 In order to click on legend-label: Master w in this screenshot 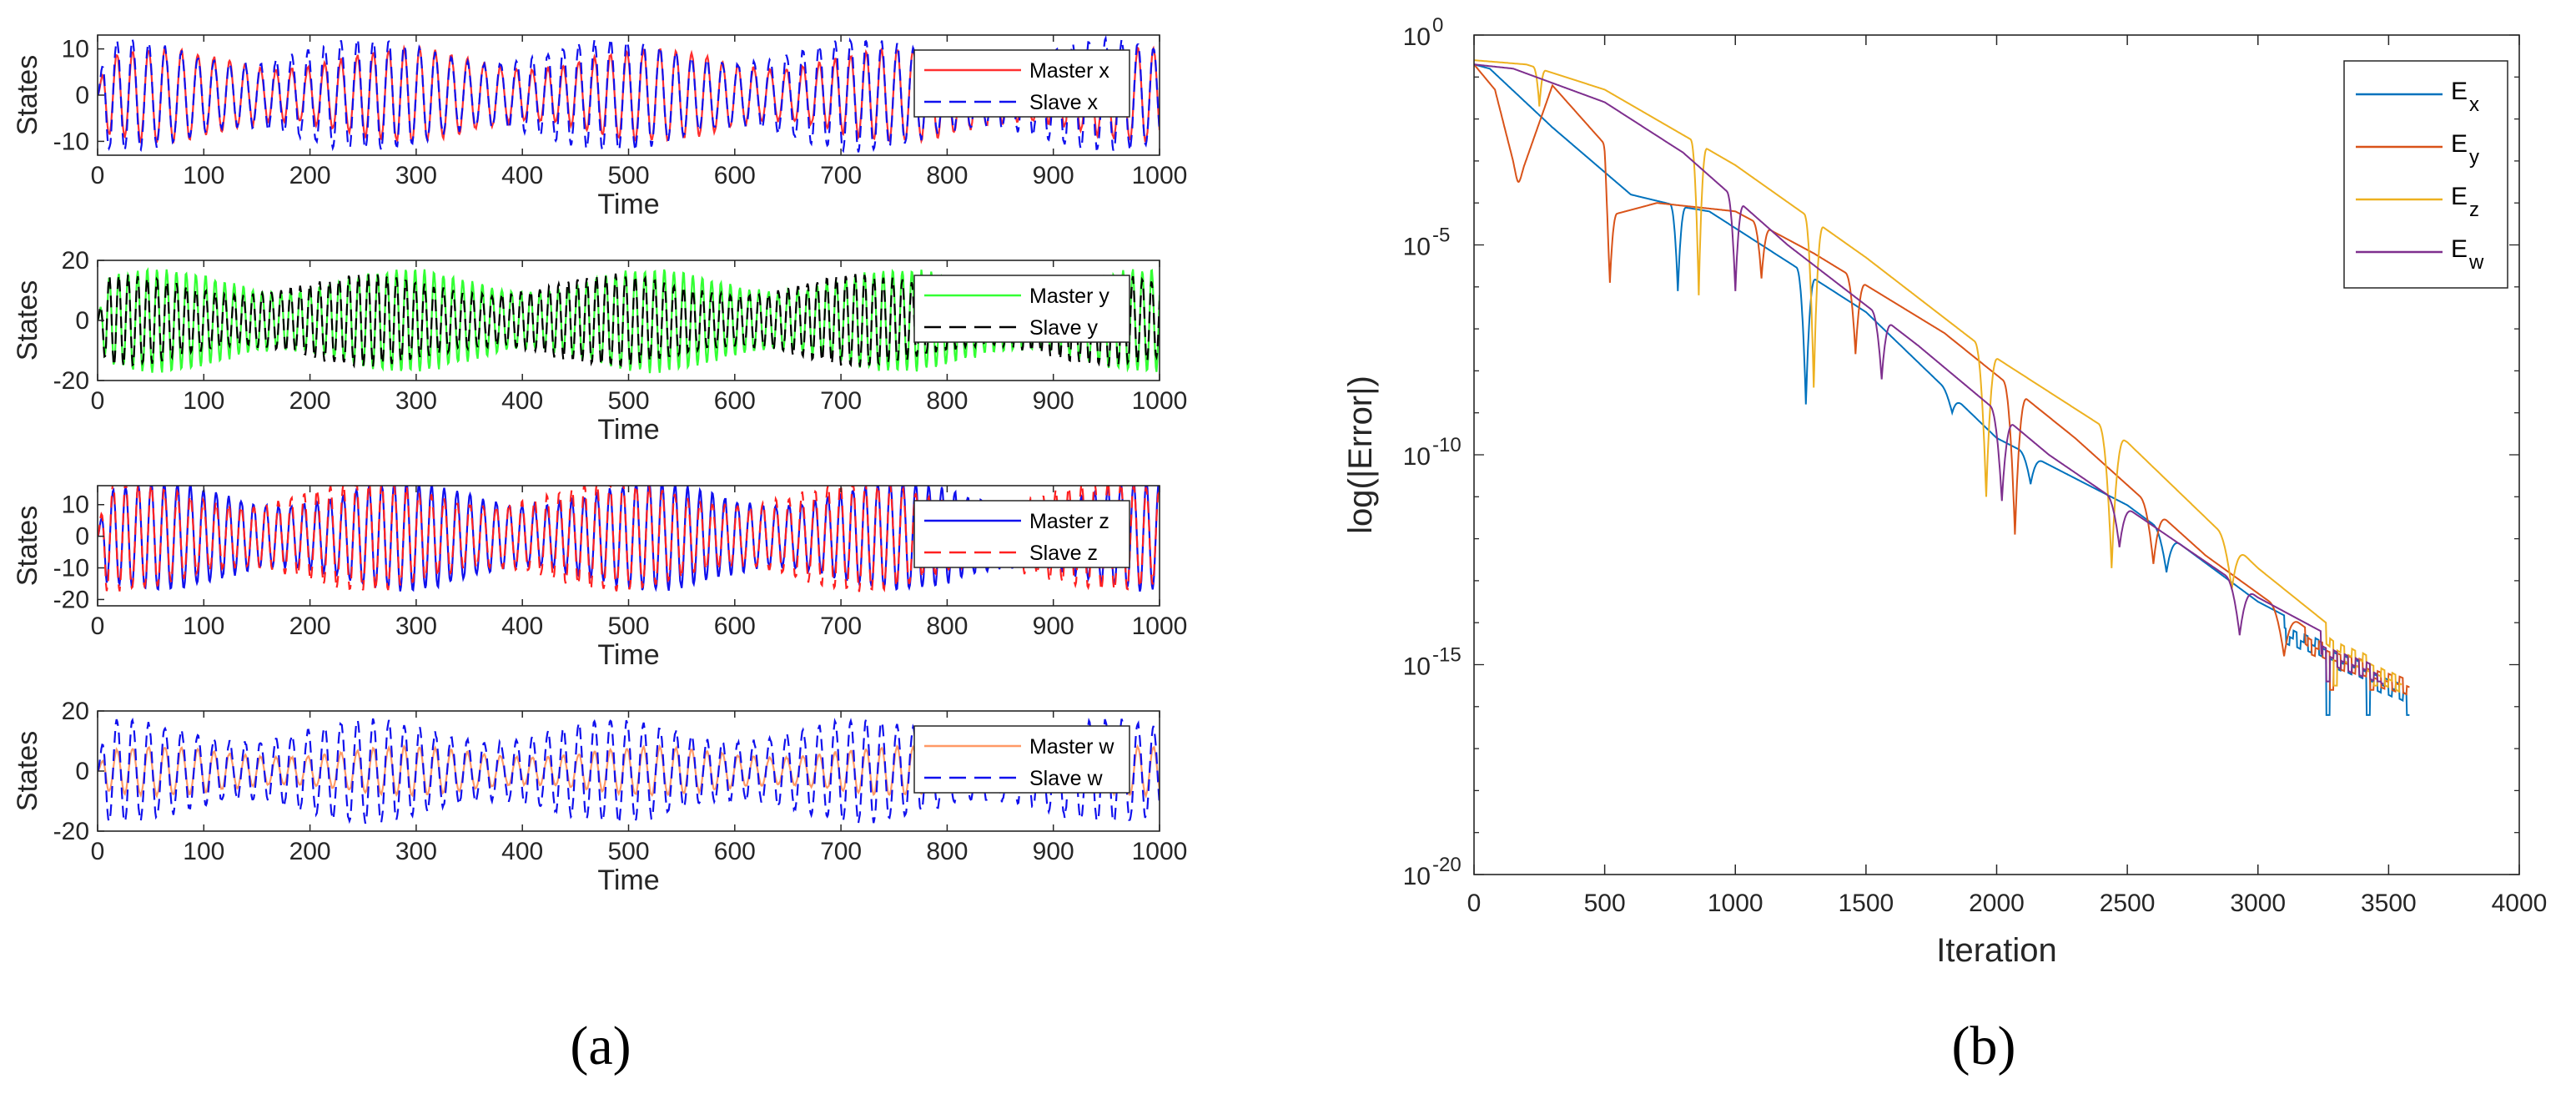, I will do `click(1071, 747)`.